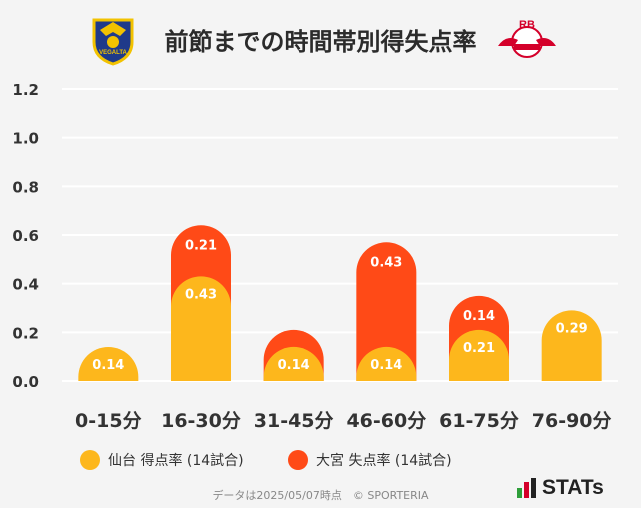  Describe the element at coordinates (527, 38) in the screenshot. I see `rb-omiya-logo: RB` at that location.